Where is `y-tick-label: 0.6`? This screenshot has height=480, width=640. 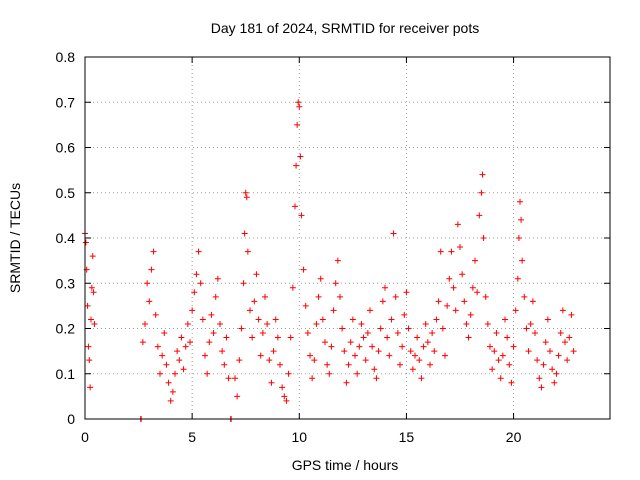 y-tick-label: 0.6 is located at coordinates (66, 148).